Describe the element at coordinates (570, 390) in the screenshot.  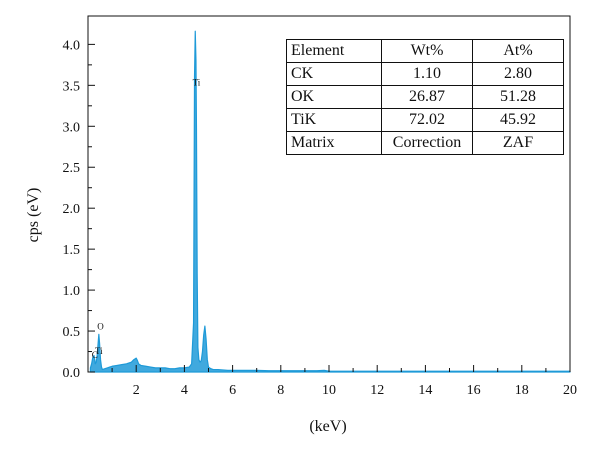
I see `x-tick-label: 20` at that location.